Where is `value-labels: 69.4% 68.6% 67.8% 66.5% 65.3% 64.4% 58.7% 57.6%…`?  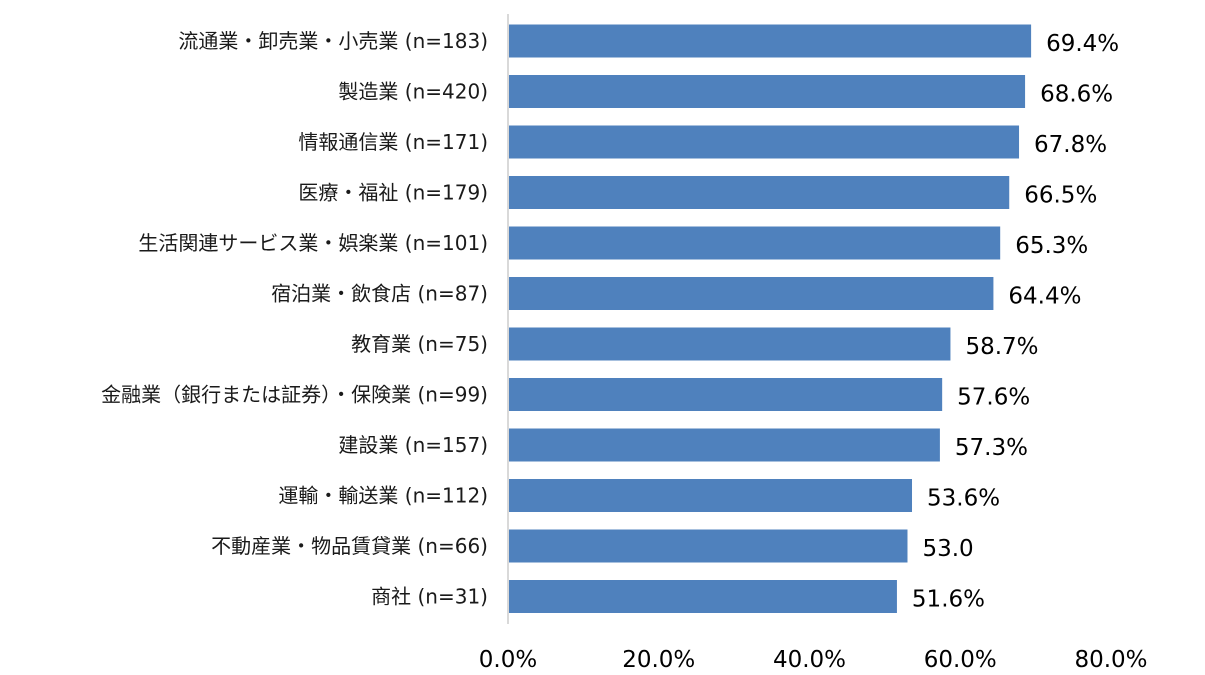
value-labels: 69.4% 68.6% 67.8% 66.5% 65.3% 64.4% 58.7% 57.6%… is located at coordinates (1015, 322).